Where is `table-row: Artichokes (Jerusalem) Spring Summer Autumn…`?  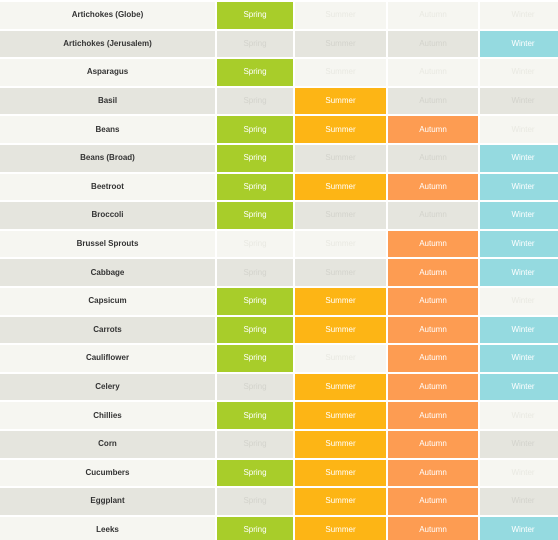
table-row: Artichokes (Jerusalem) Spring Summer Autumn… is located at coordinates (279, 44).